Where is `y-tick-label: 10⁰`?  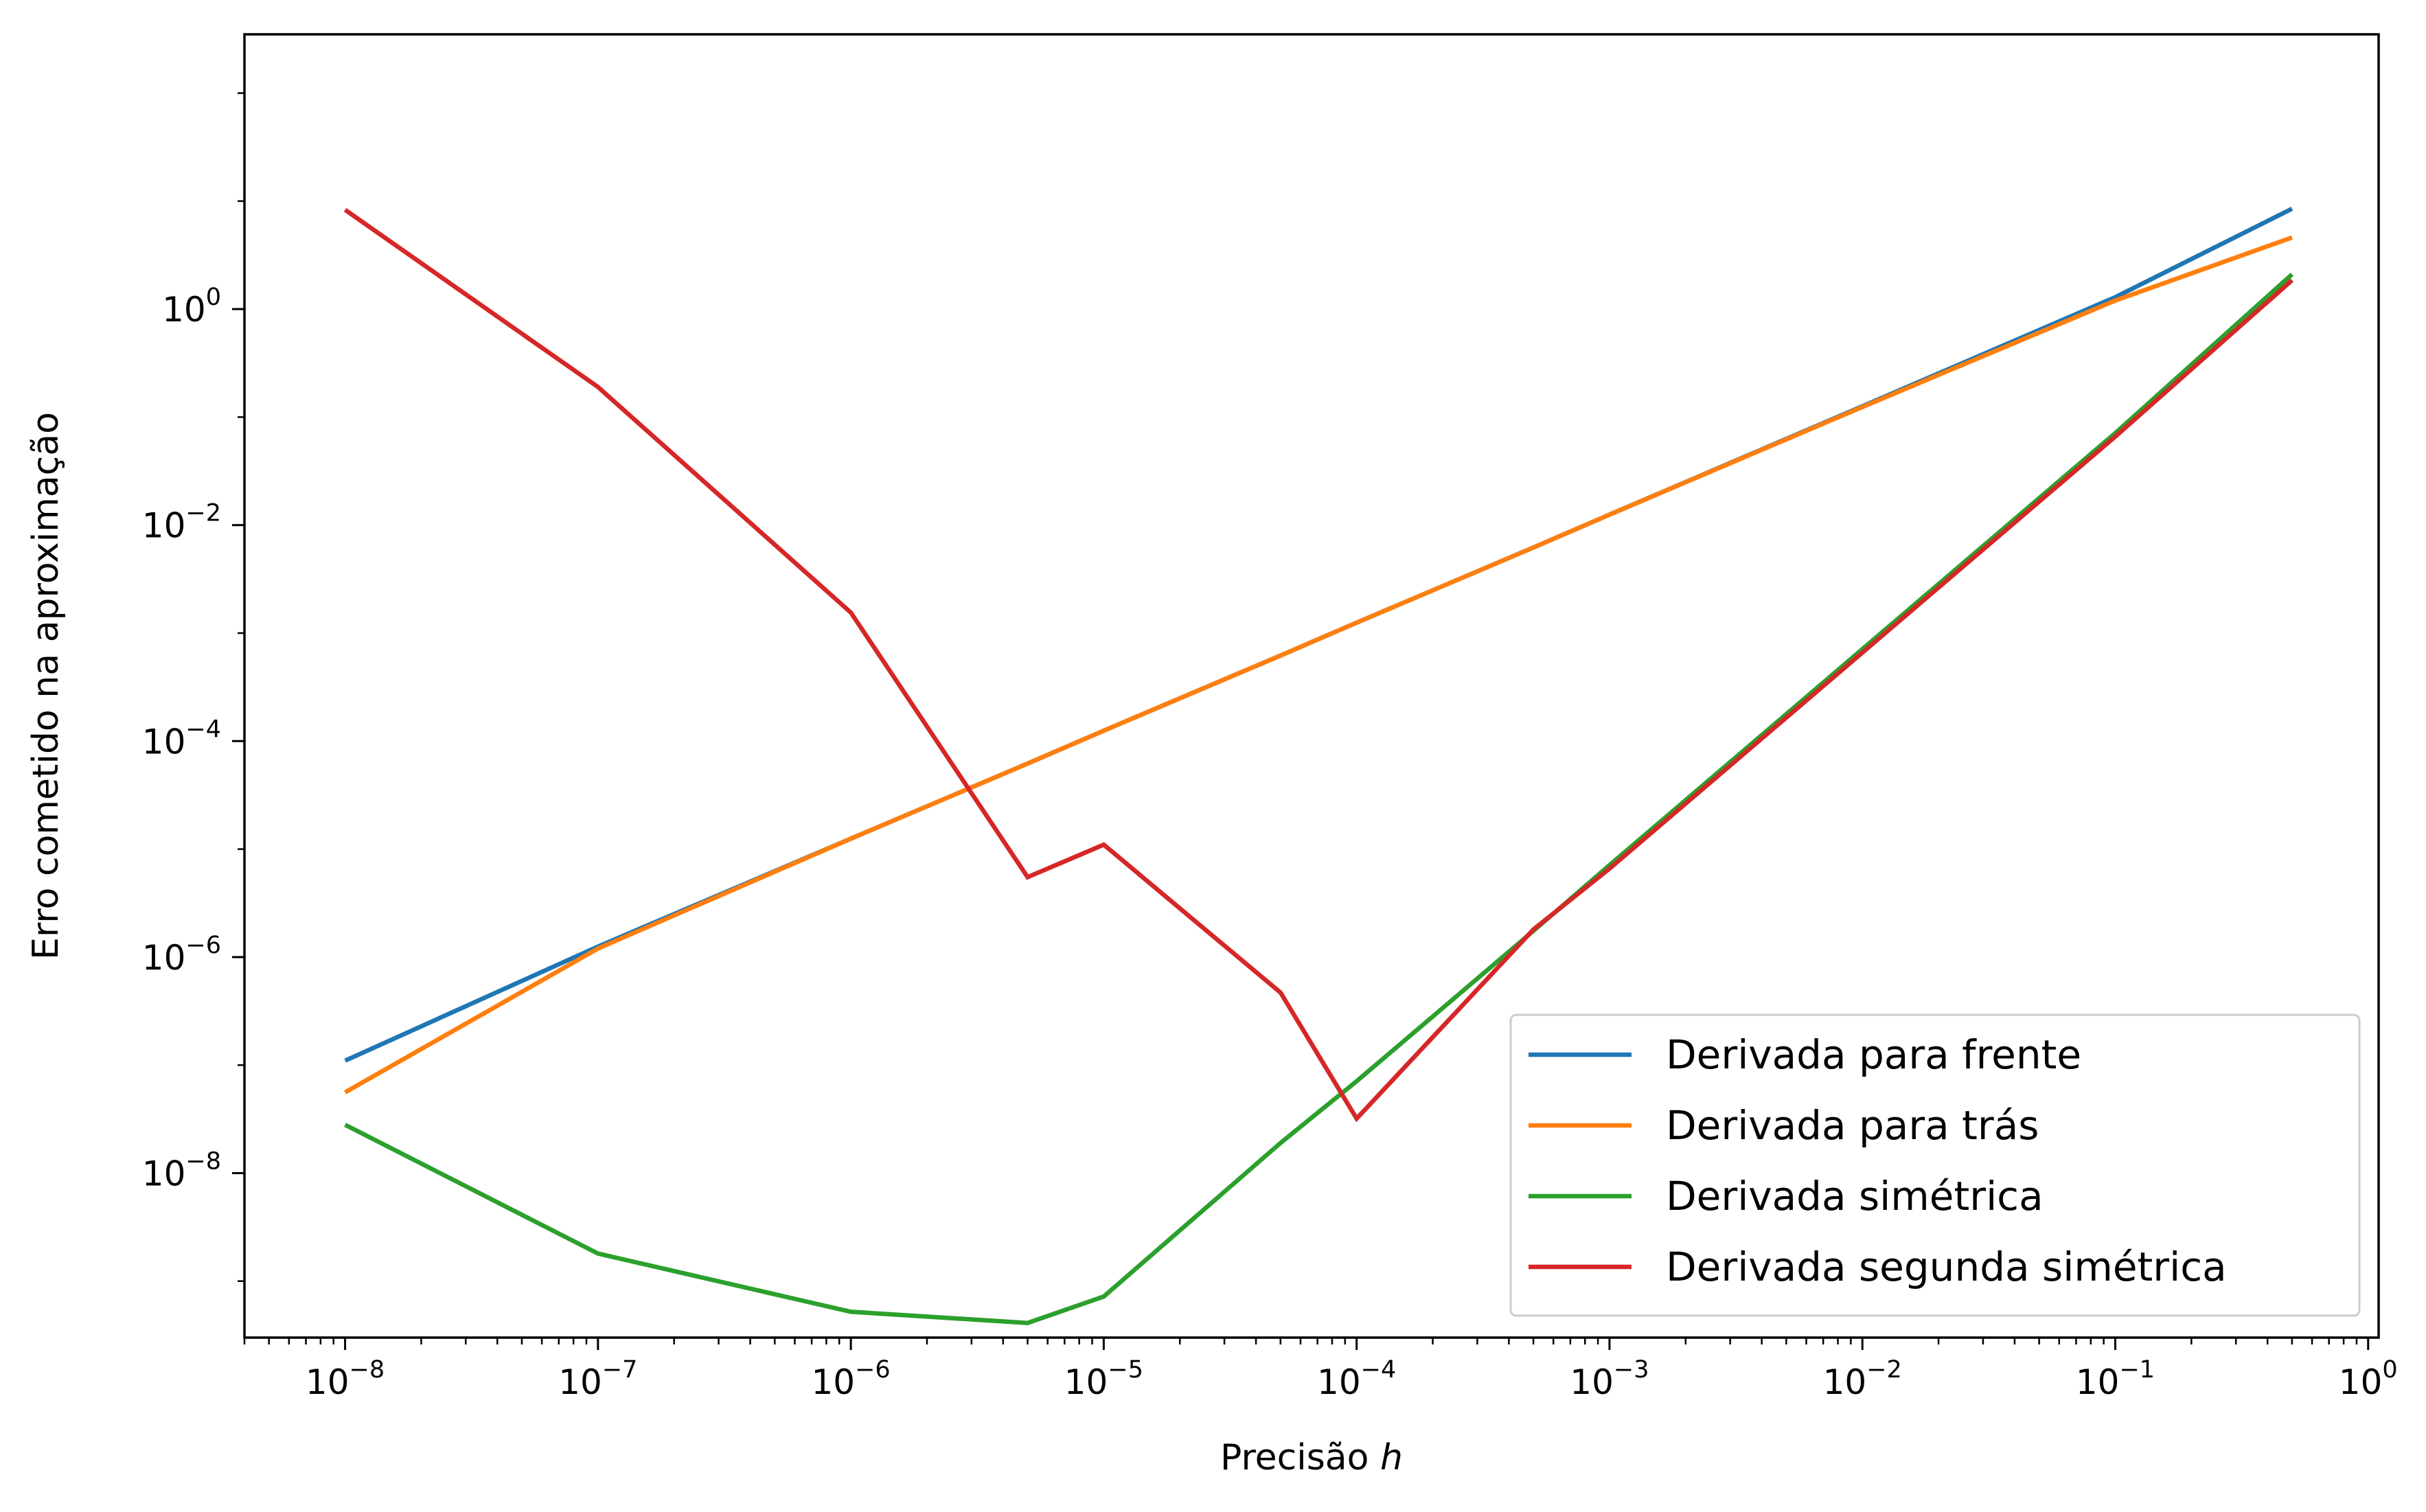 y-tick-label: 10⁰ is located at coordinates (191, 307).